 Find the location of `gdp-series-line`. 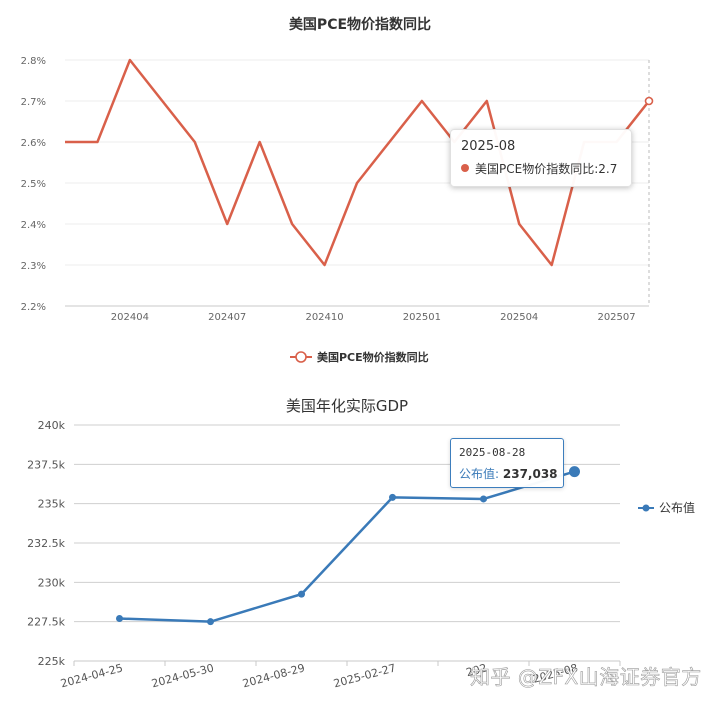

gdp-series-line is located at coordinates (347, 546).